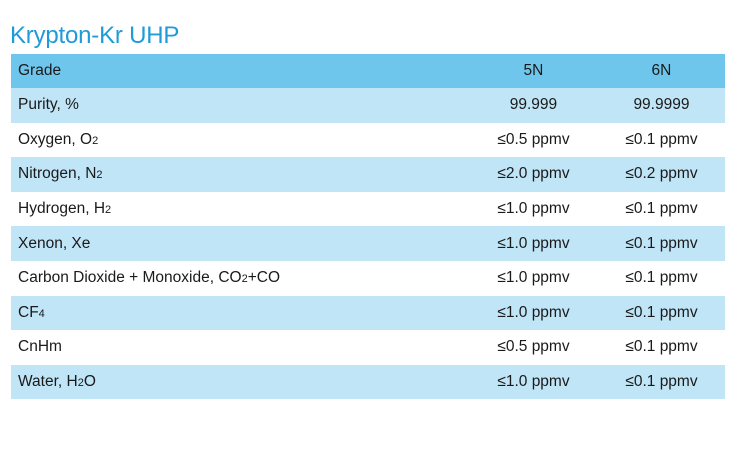  Describe the element at coordinates (240, 209) in the screenshot. I see `row-label: Hydrogen, H2` at that location.